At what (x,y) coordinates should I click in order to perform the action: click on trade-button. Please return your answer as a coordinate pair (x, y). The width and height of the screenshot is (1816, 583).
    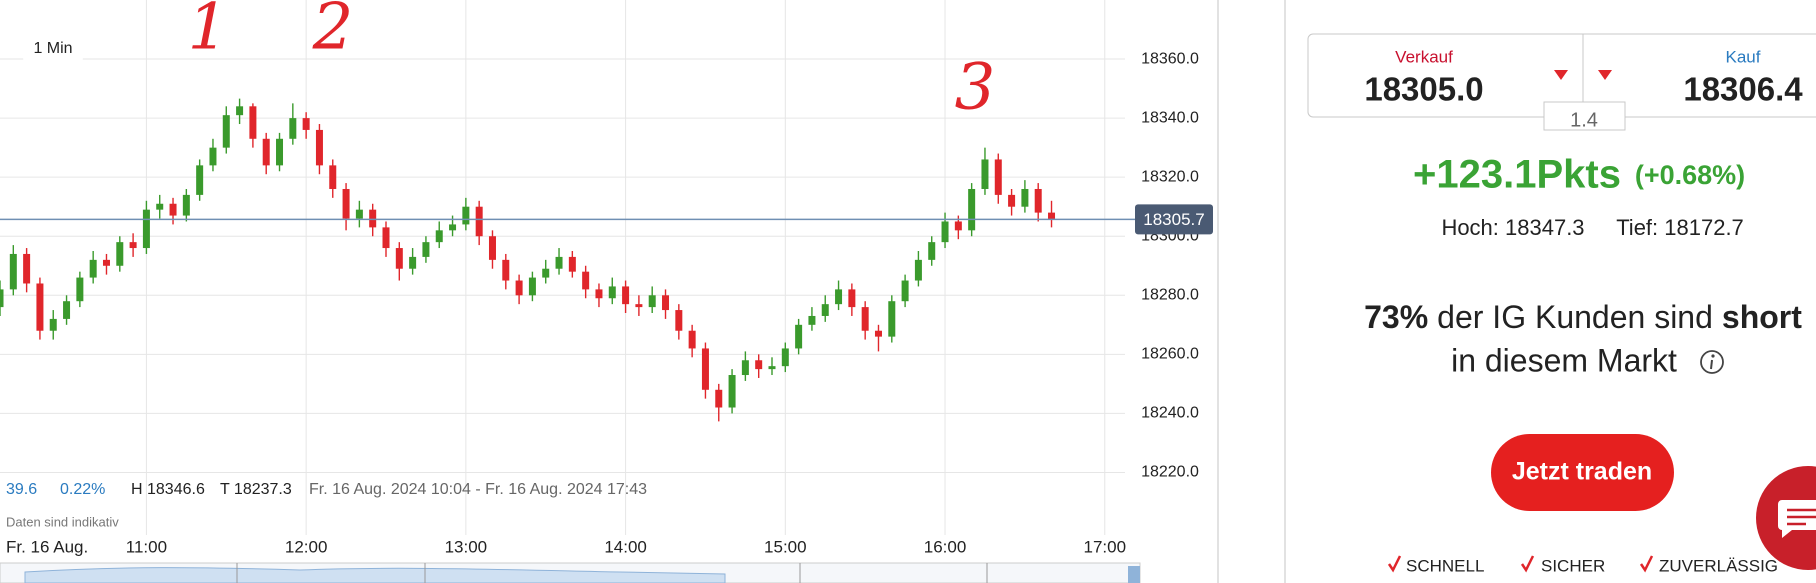
    Looking at the image, I should click on (1582, 472).